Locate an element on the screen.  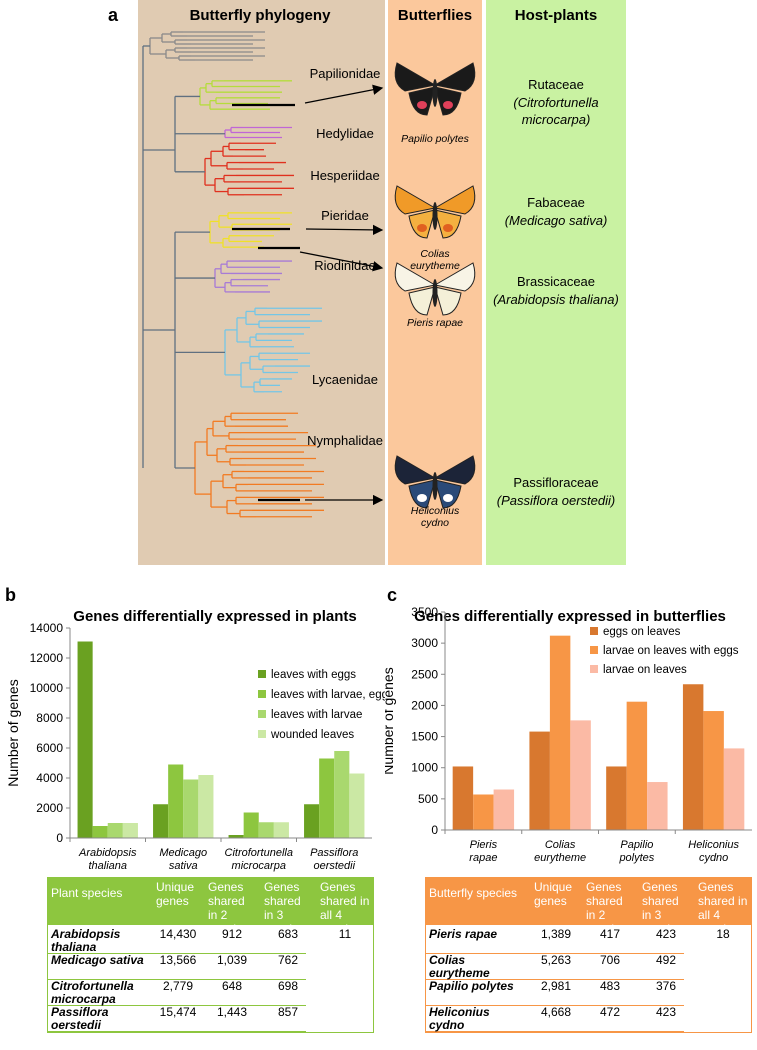
y-tick-label: 4000 is located at coordinates (49, 778).